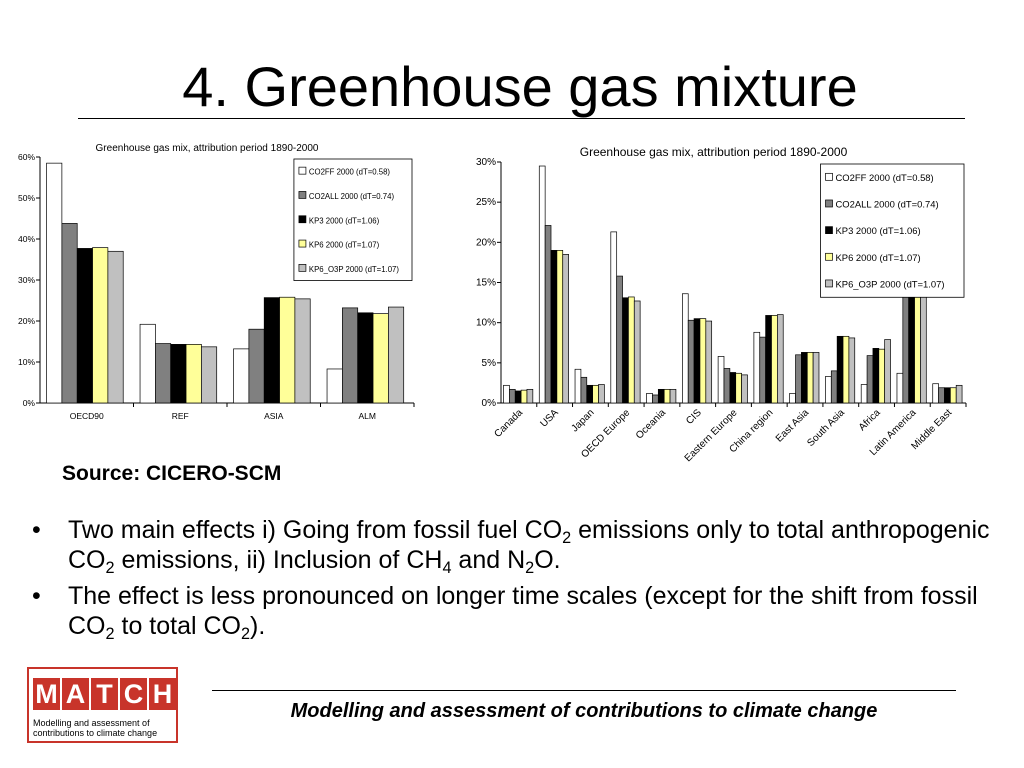 This screenshot has height=768, width=1024. What do you see at coordinates (104, 694) in the screenshot?
I see `logo-letter: T` at bounding box center [104, 694].